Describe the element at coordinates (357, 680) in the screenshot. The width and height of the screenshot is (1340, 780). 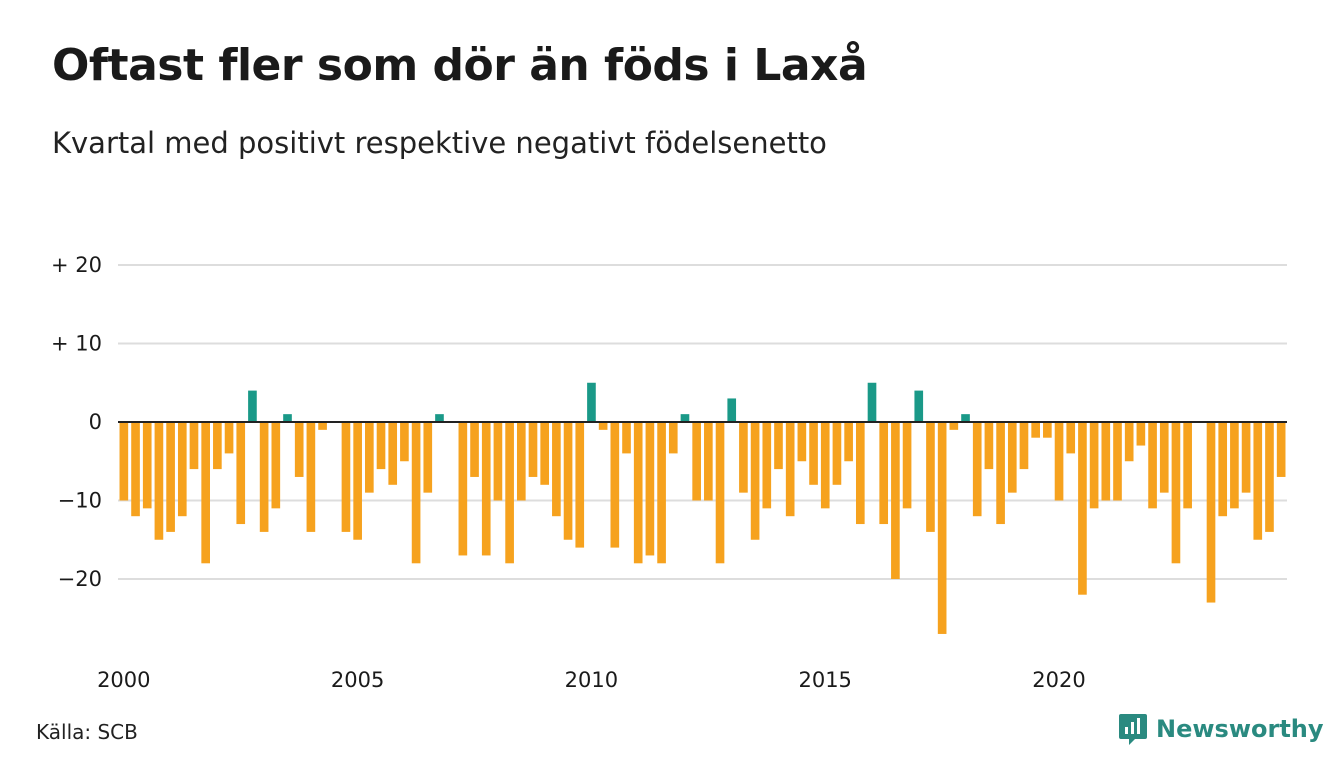
I see `x-tick-label: 2005` at that location.